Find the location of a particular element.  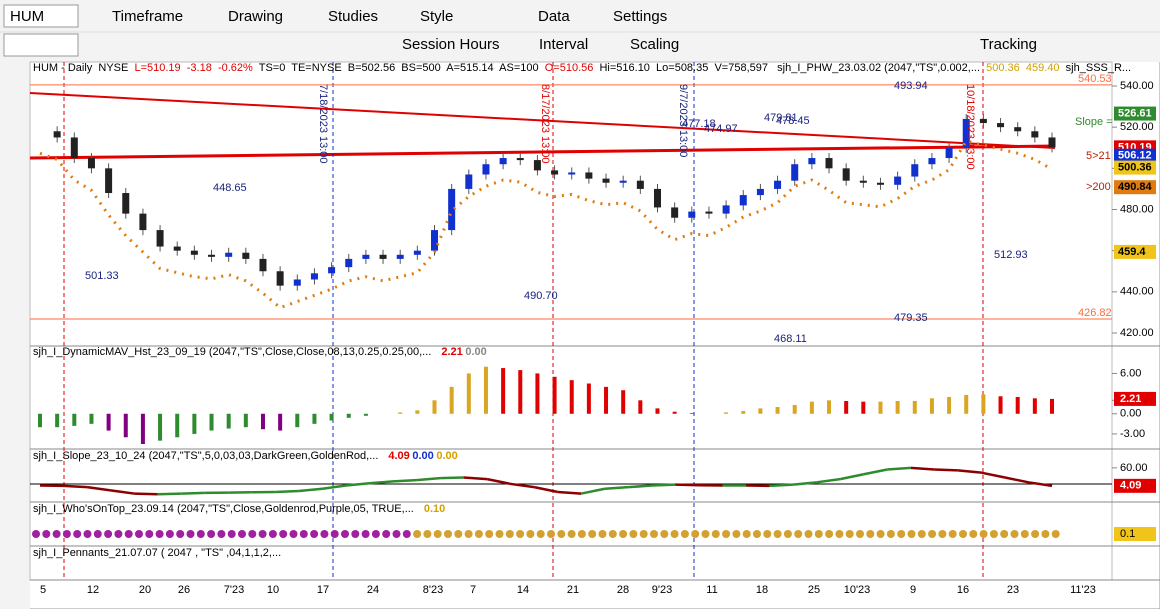

menu: Data is located at coordinates (554, 16).